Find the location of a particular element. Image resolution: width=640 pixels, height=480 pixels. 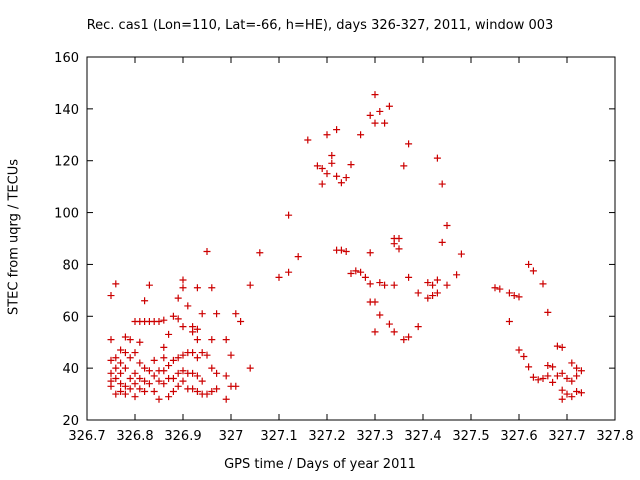

x-tick-label: 327.7 is located at coordinates (566, 436).